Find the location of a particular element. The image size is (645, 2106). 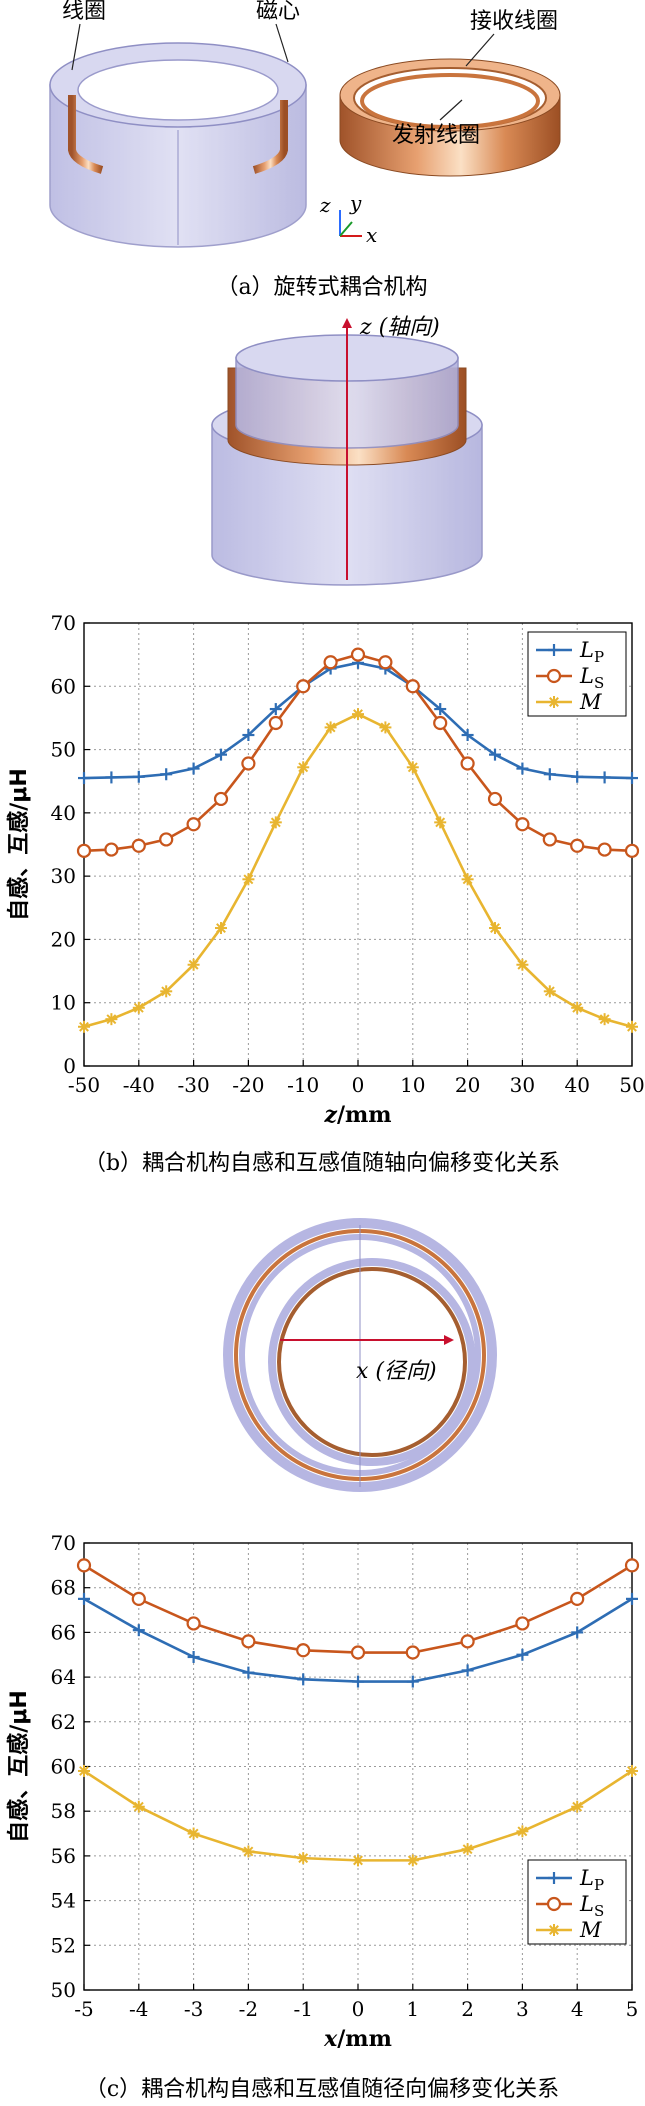

x-tick-label-3: -2 is located at coordinates (248, 2009).